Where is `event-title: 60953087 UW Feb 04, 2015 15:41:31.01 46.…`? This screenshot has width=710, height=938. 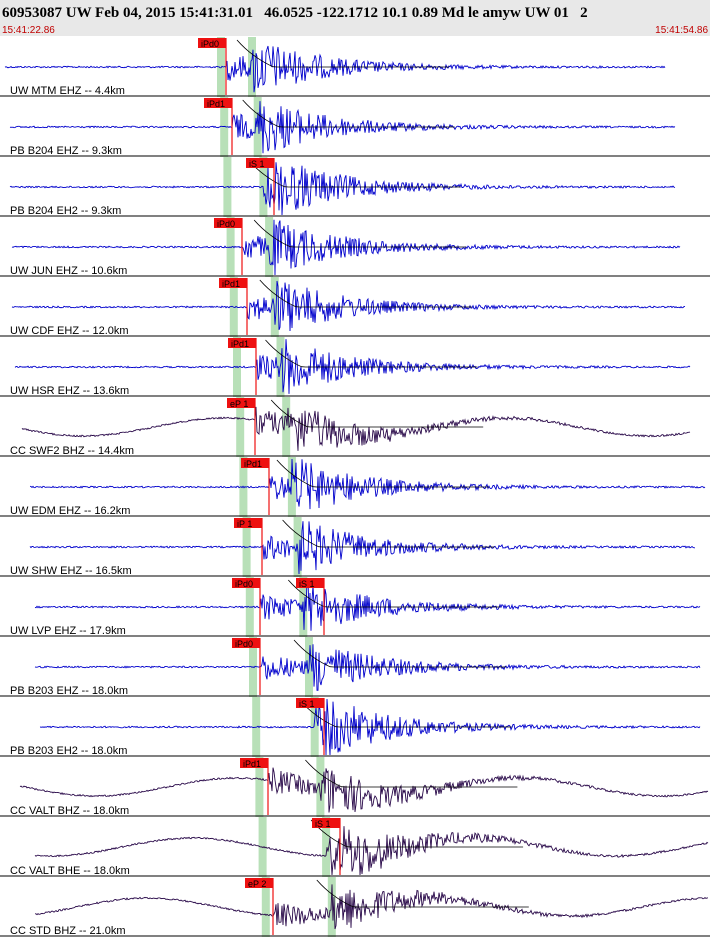
event-title: 60953087 UW Feb 04, 2015 15:41:31.01 46.… is located at coordinates (295, 13).